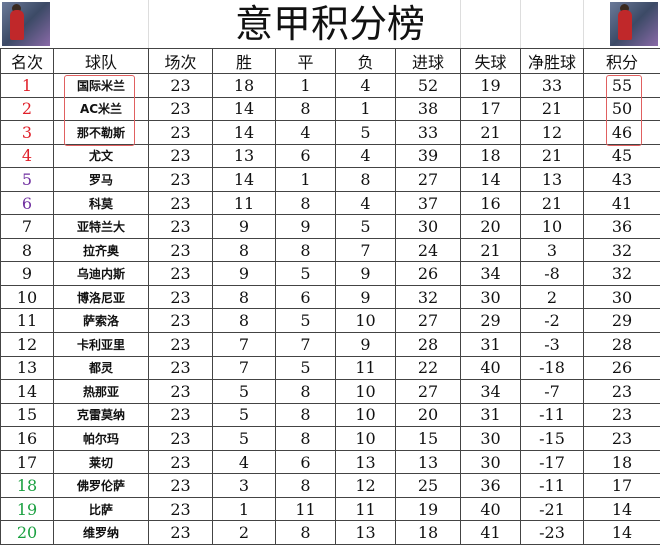  I want to click on rank-cell: 5, so click(27, 180).